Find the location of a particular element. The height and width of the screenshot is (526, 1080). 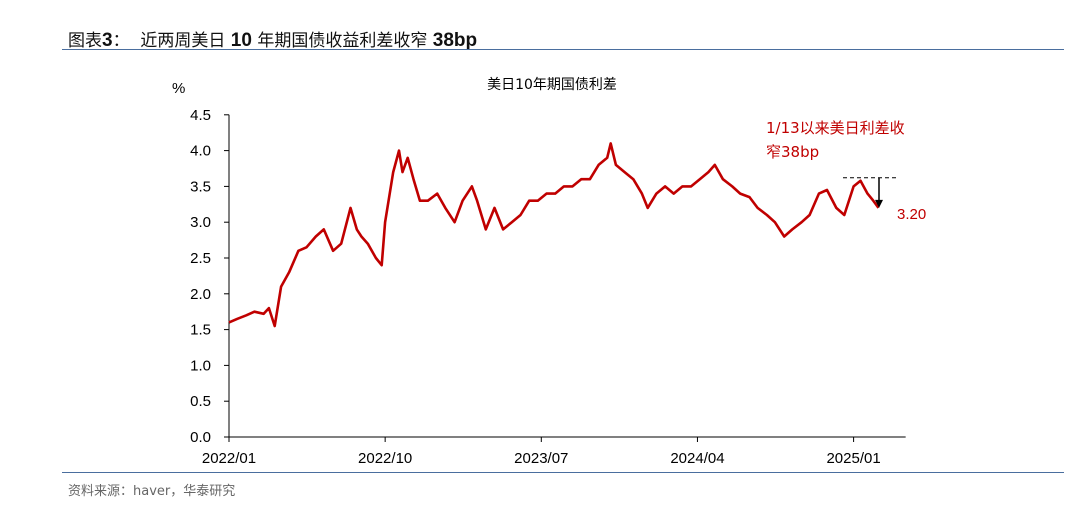

last-value-label: 3.20 is located at coordinates (911, 214).